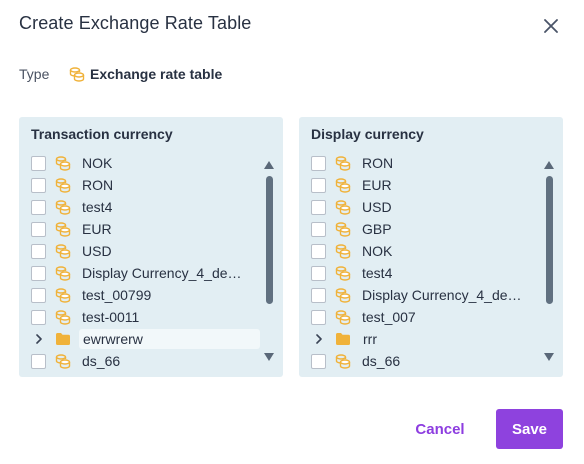  What do you see at coordinates (102, 134) in the screenshot?
I see `panel-title: Transaction currency` at bounding box center [102, 134].